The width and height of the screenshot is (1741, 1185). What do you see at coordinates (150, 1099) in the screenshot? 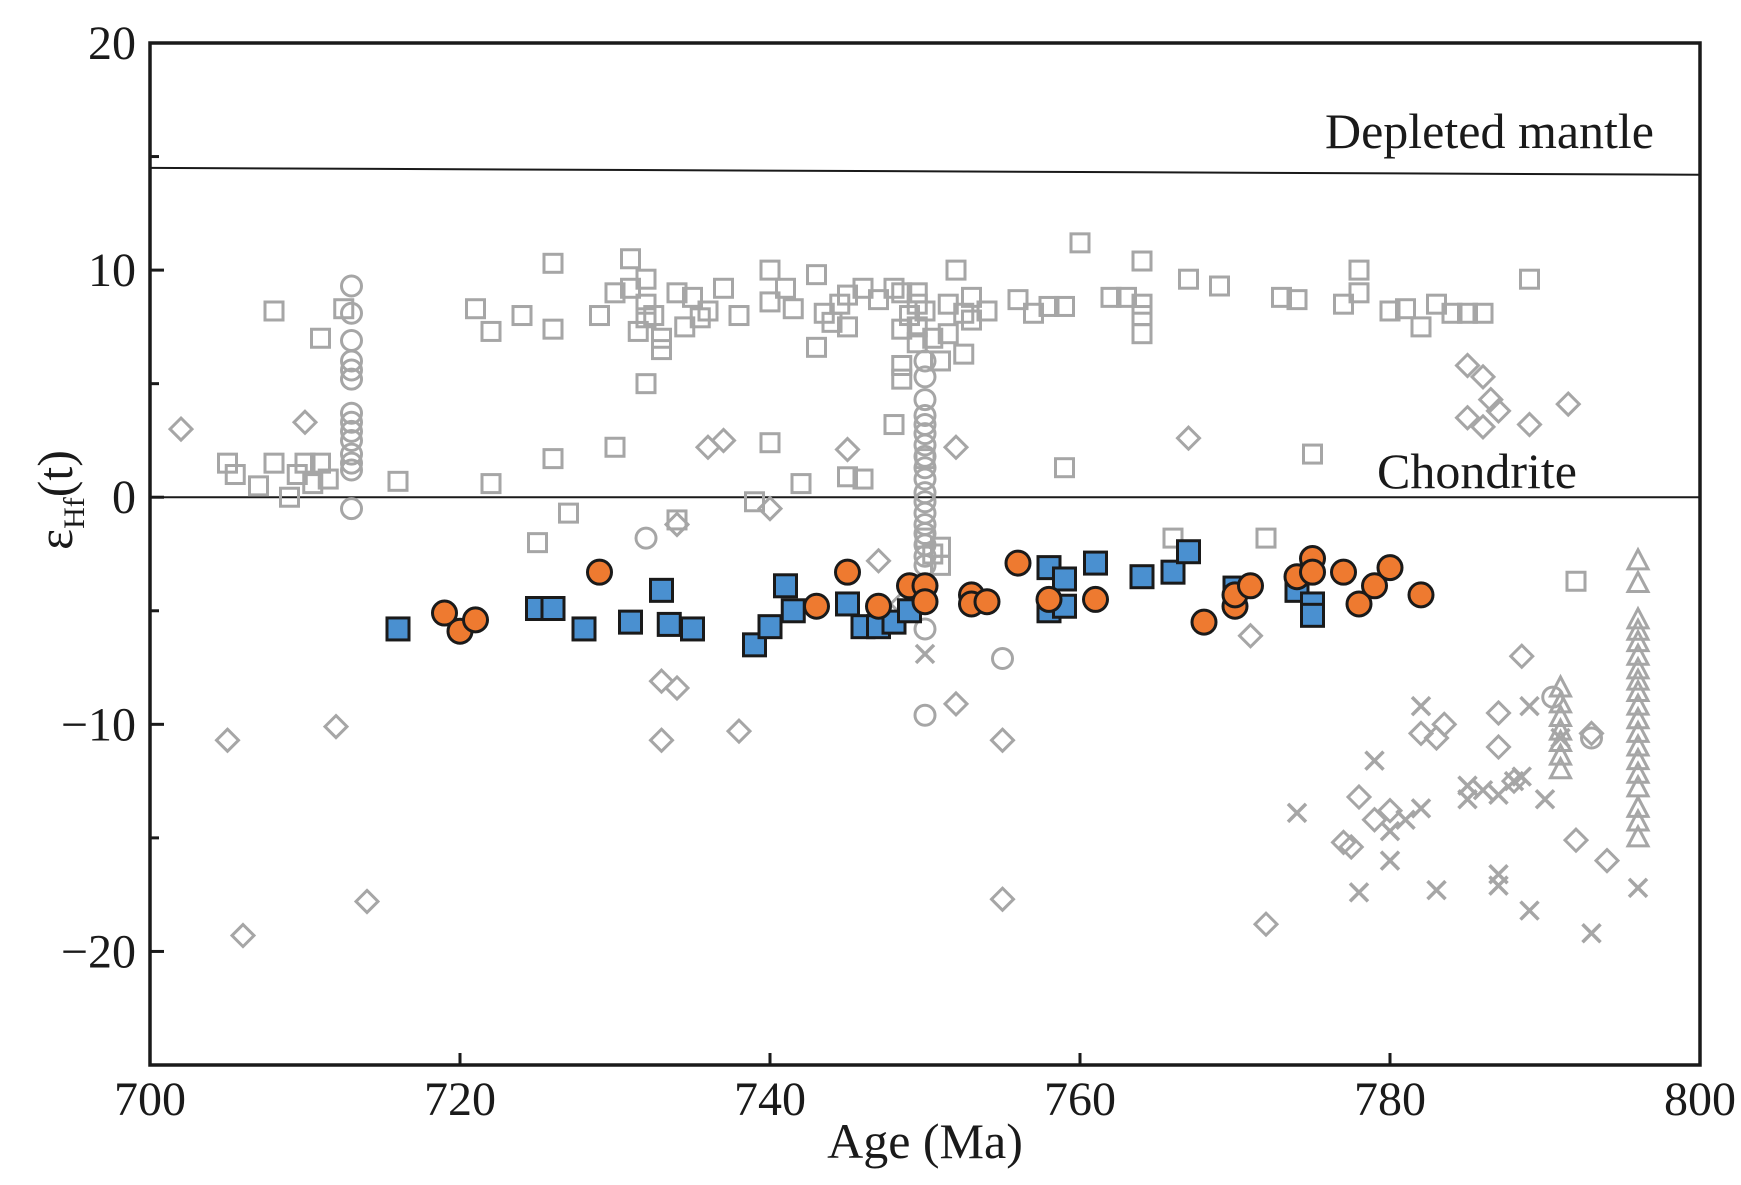
I see `x-tick-label: 700` at bounding box center [150, 1099].